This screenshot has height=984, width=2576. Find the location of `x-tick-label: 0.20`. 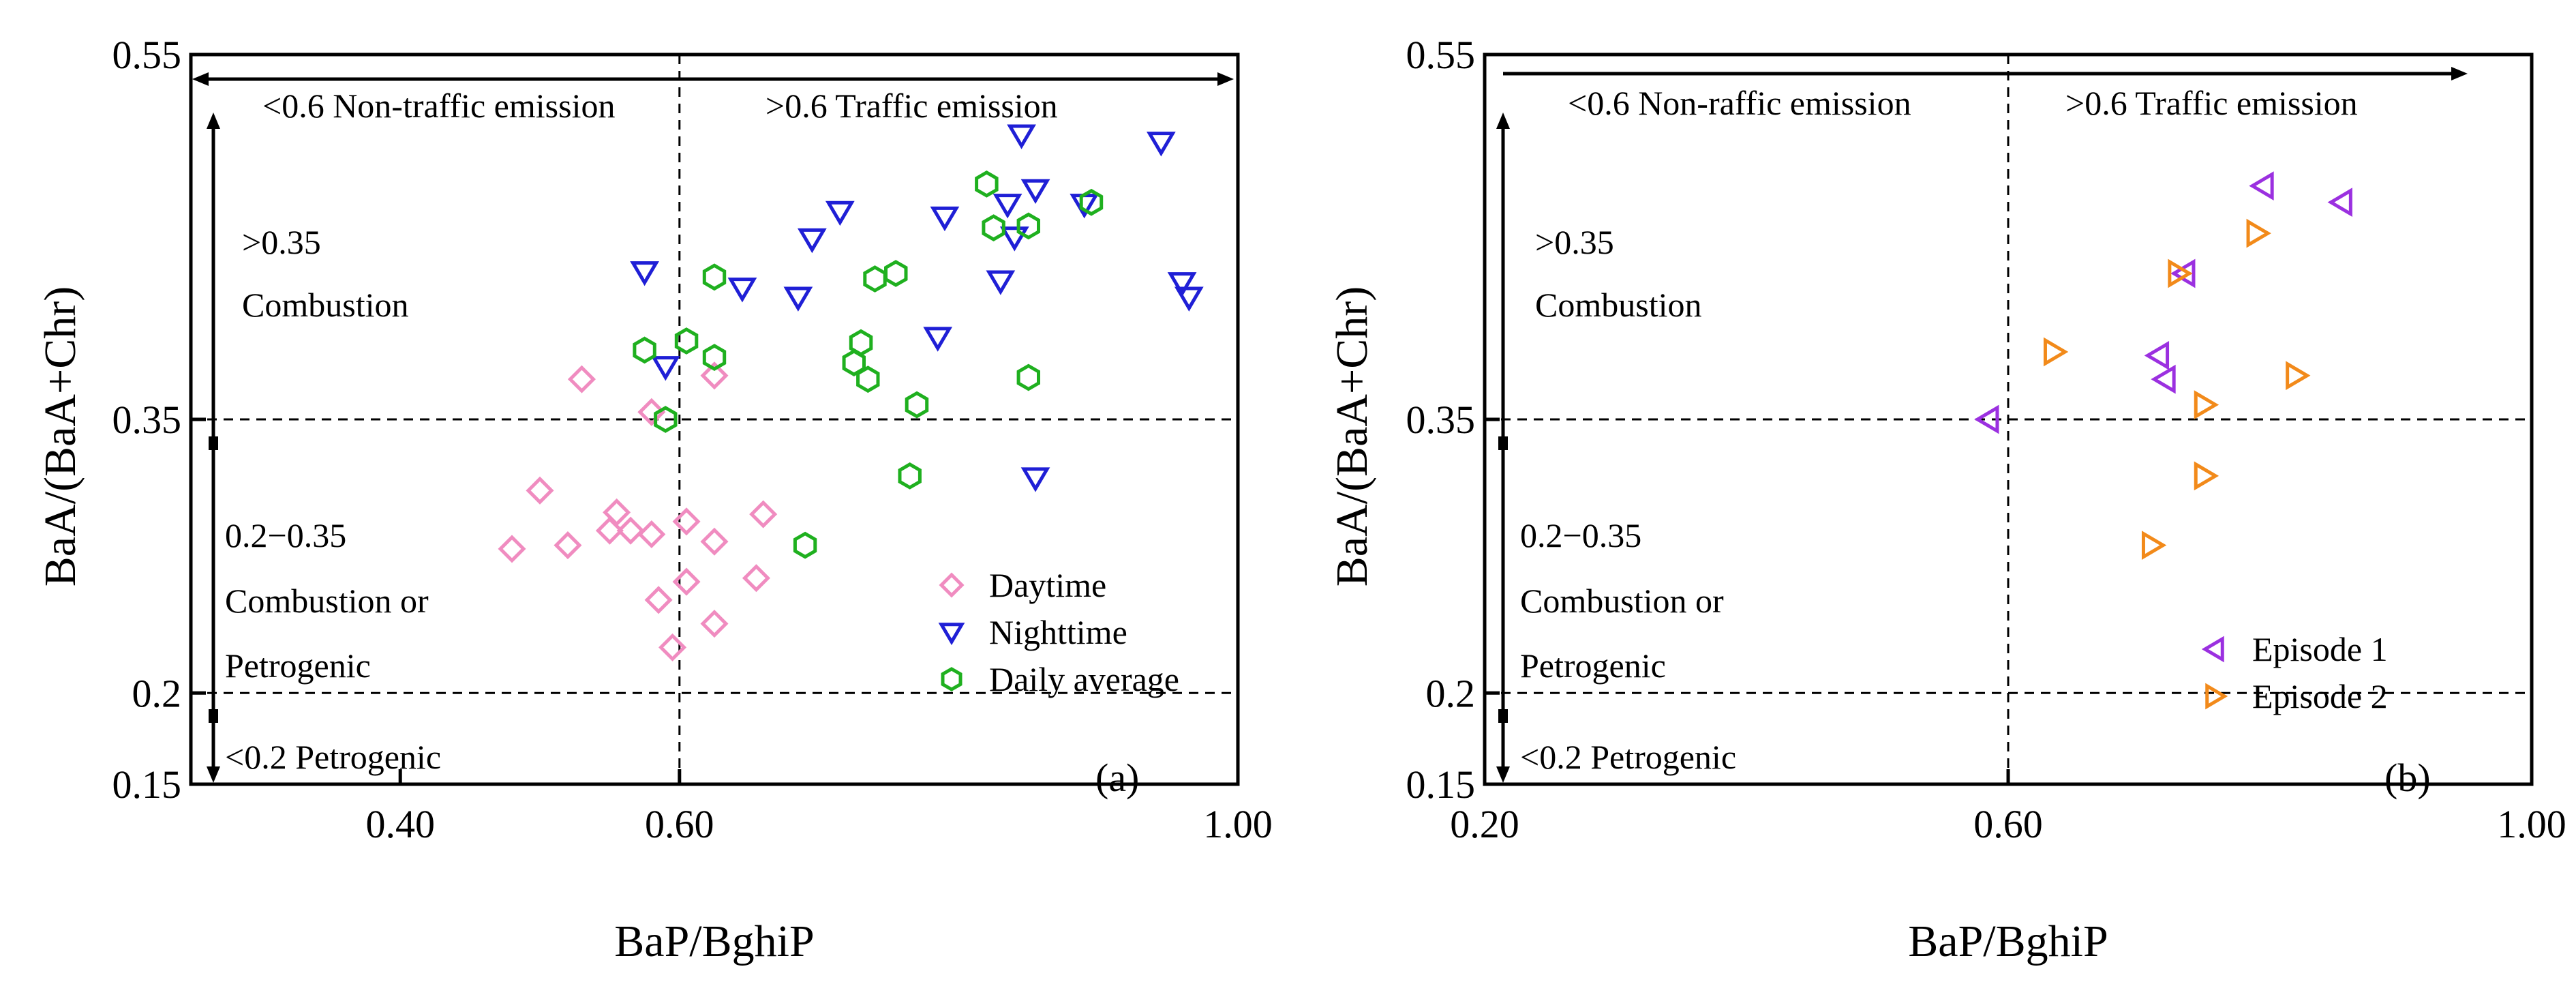

x-tick-label: 0.20 is located at coordinates (1484, 824).